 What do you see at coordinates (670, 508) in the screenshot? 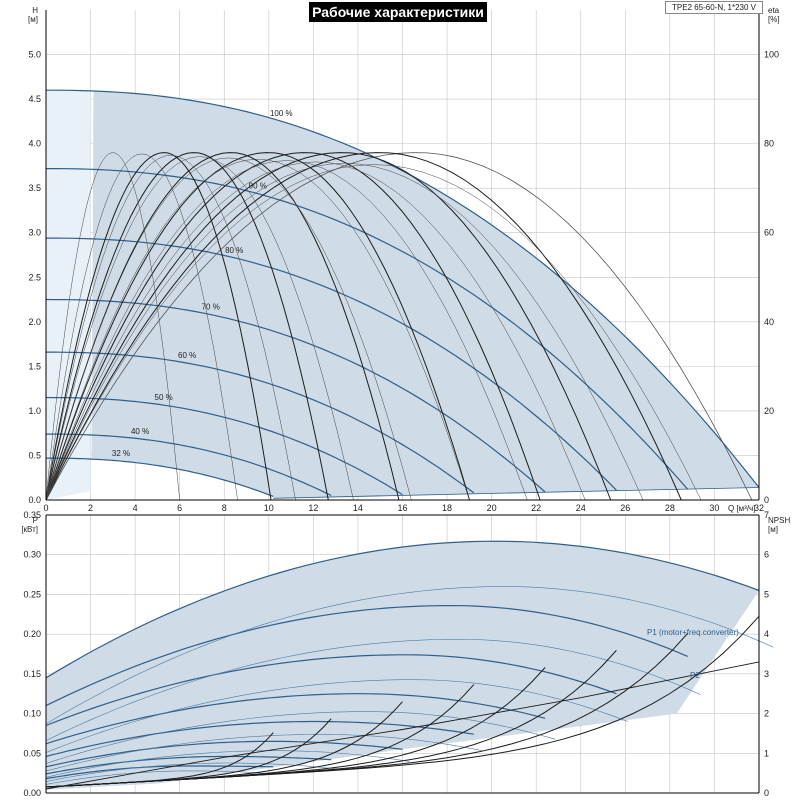
I see `head-x-tick-label: 28` at bounding box center [670, 508].